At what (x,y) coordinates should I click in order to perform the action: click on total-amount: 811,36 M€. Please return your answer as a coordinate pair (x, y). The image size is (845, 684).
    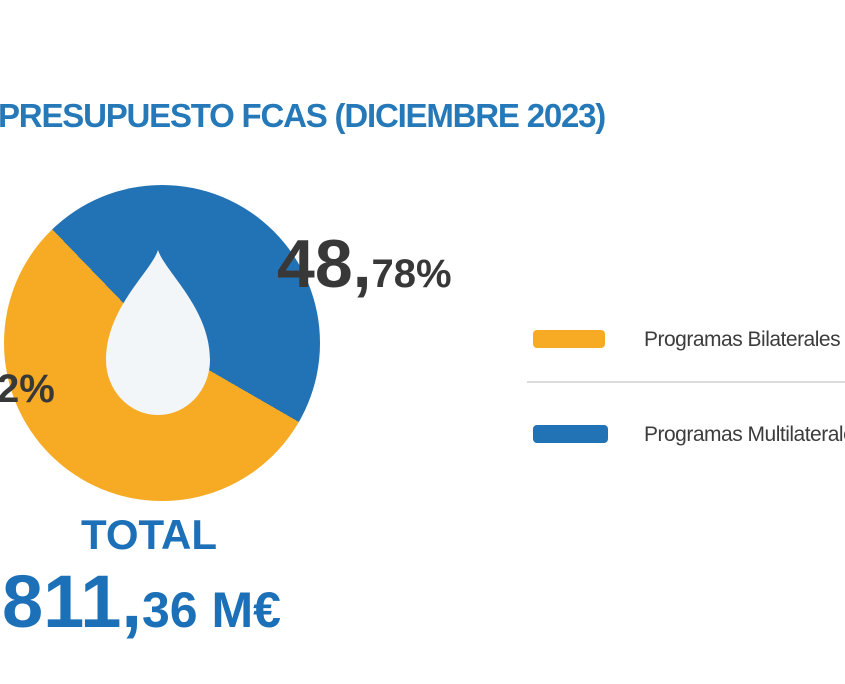
    Looking at the image, I should click on (141, 602).